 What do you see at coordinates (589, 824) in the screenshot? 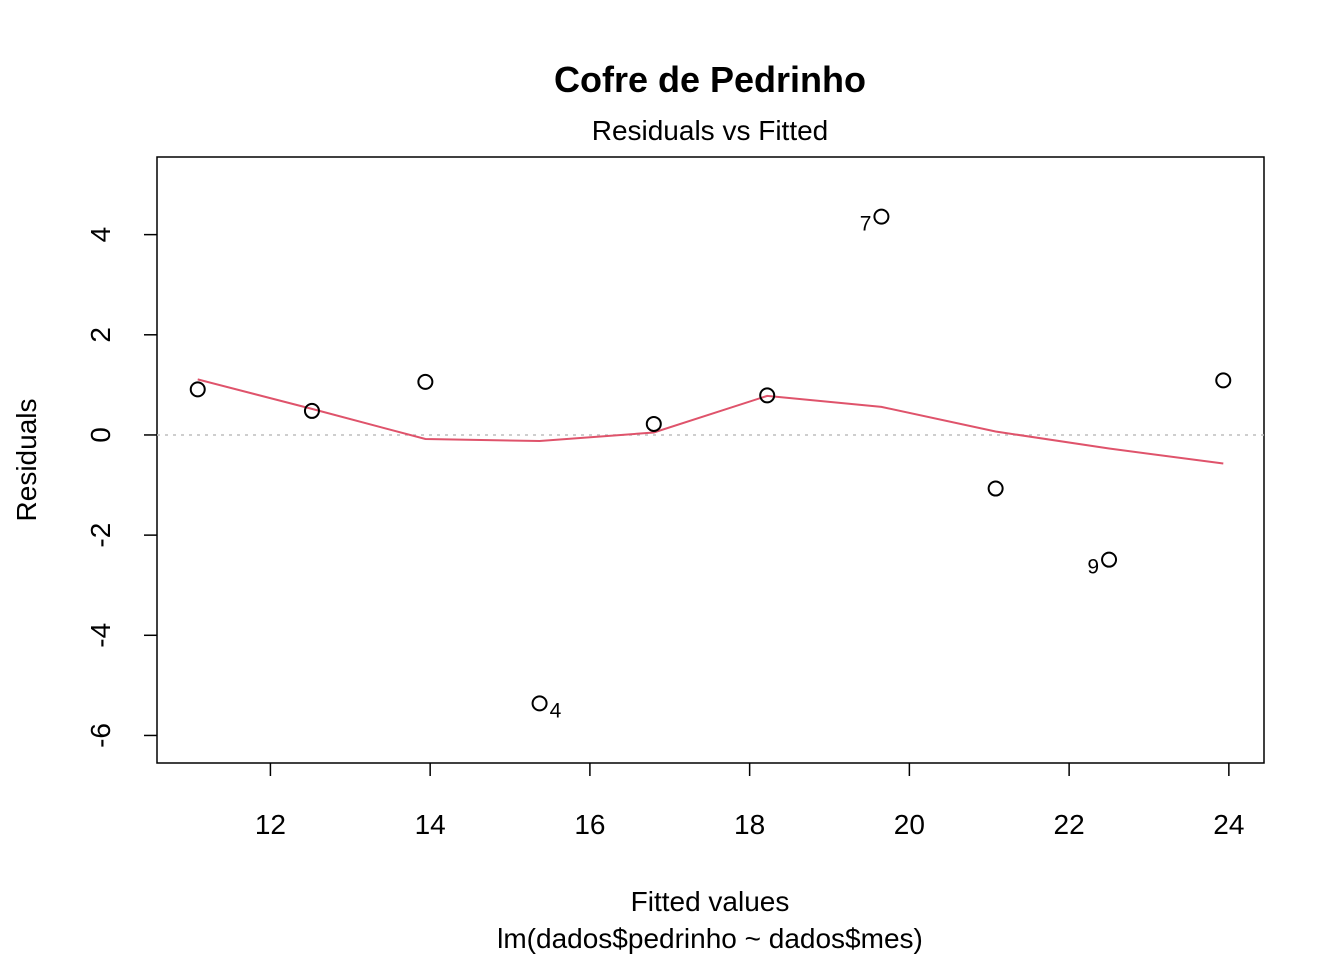
I see `x-tick-label: 16` at bounding box center [589, 824].